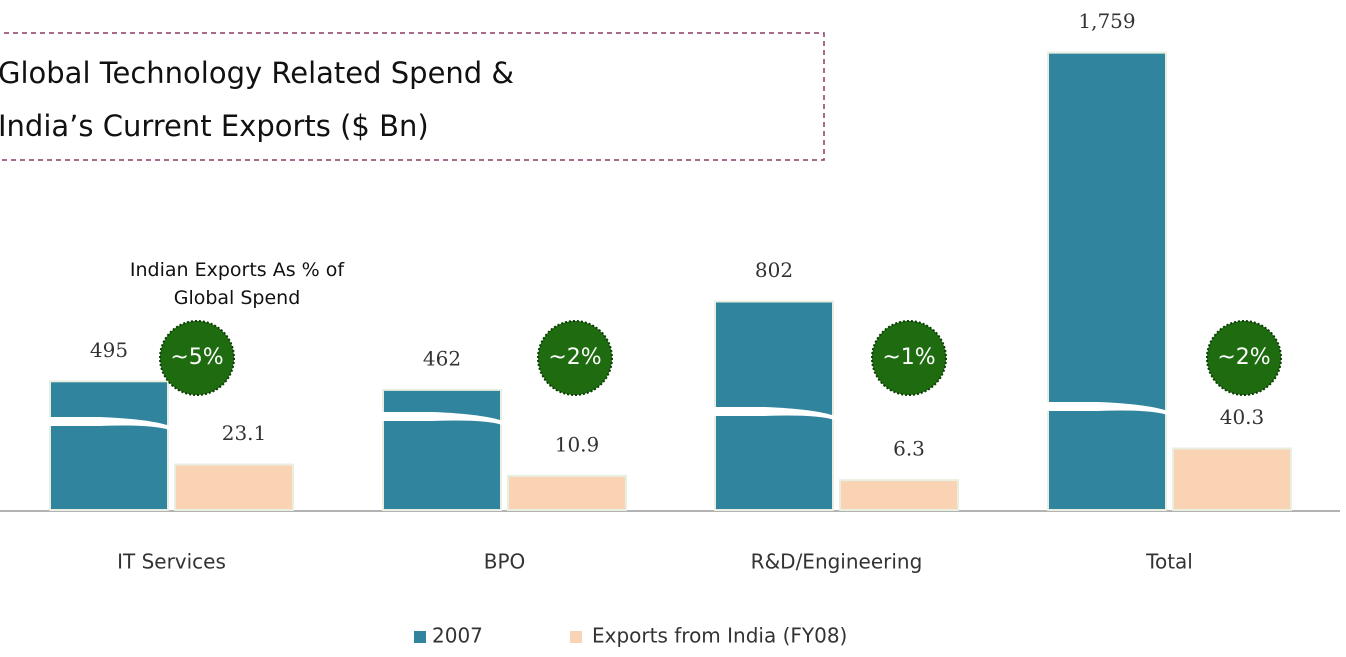 Image resolution: width=1346 pixels, height=657 pixels. I want to click on value-label: 802, so click(774, 270).